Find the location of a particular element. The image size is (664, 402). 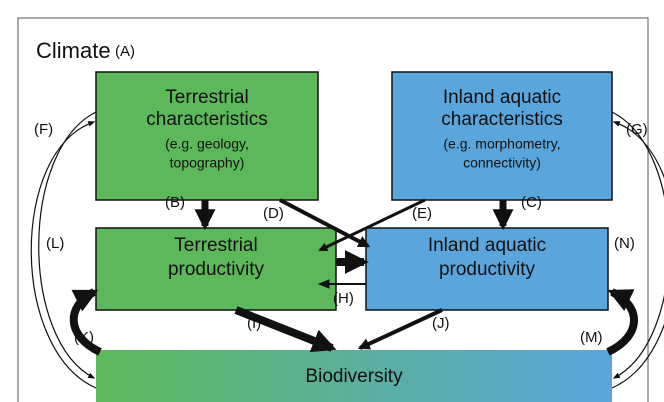

biodiversity-box is located at coordinates (354, 376).